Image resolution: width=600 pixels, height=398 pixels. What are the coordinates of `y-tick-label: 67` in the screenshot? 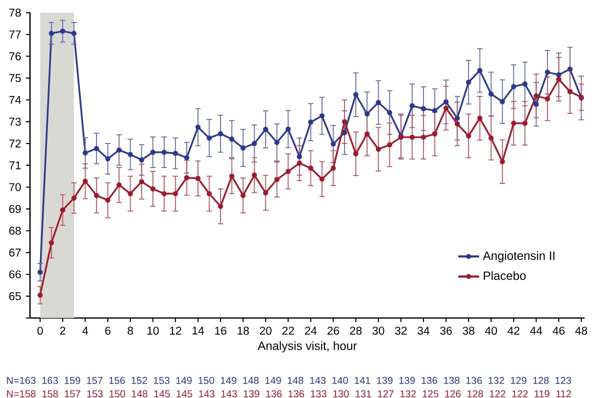 It's located at (15, 252).